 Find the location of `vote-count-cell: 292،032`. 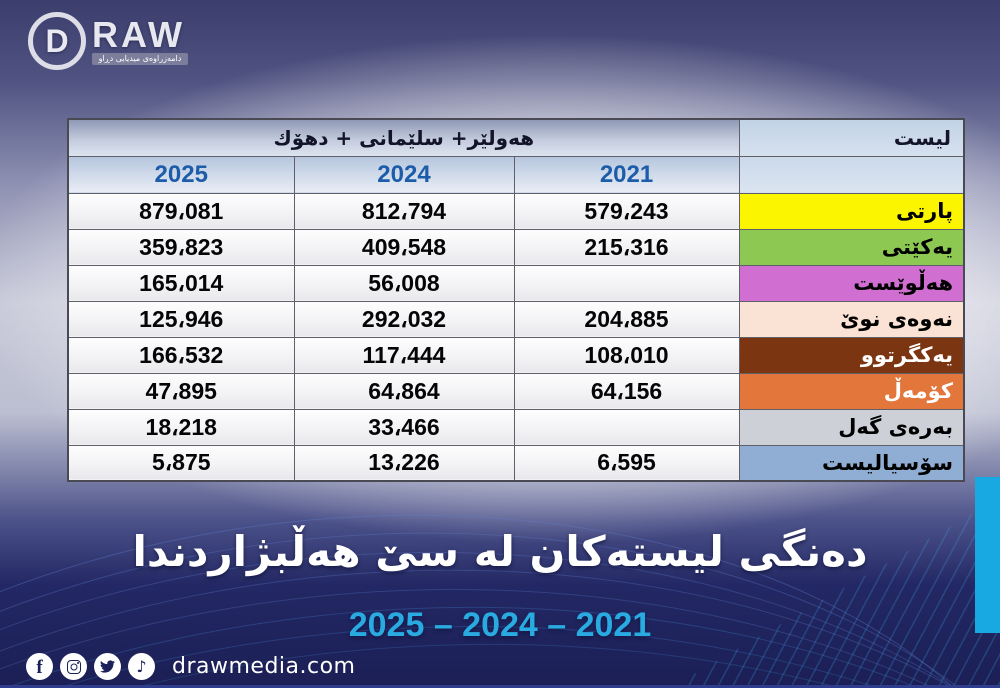

vote-count-cell: 292،032 is located at coordinates (404, 319).